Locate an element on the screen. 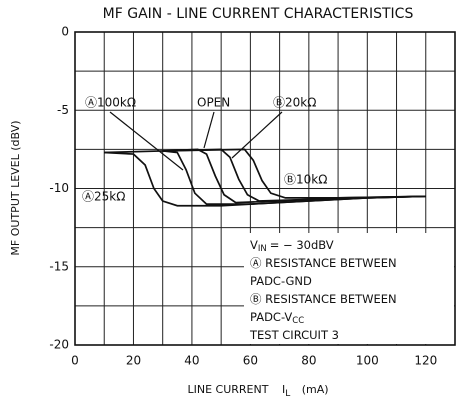  y-tick-label: -15 is located at coordinates (59, 266).